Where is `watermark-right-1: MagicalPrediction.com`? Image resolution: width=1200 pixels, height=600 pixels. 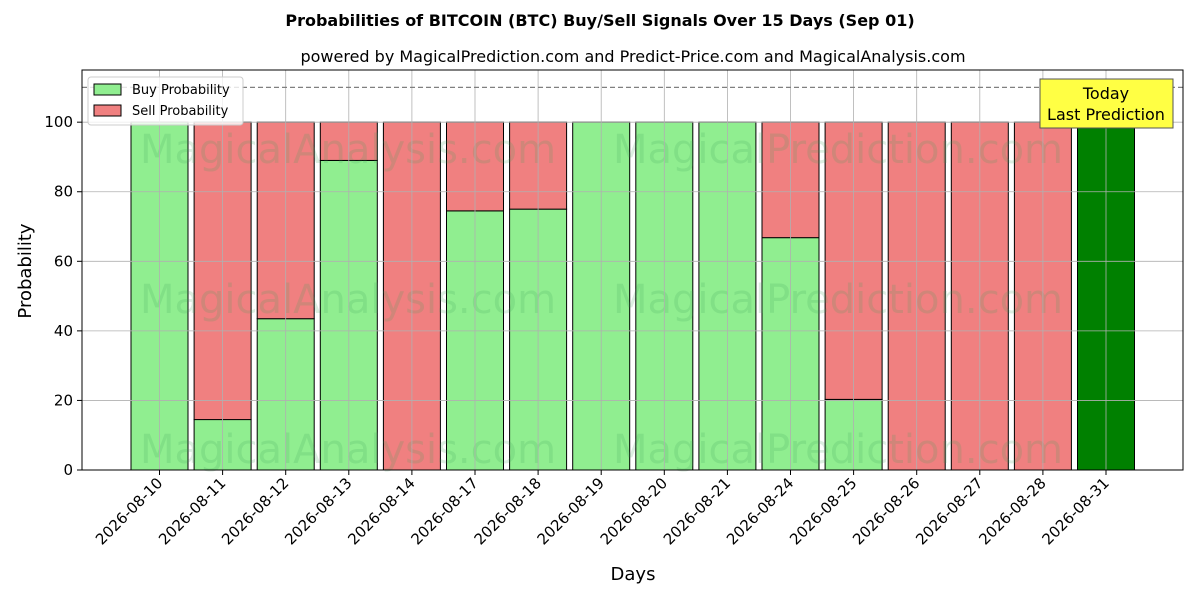 watermark-right-1: MagicalPrediction.com is located at coordinates (838, 300).